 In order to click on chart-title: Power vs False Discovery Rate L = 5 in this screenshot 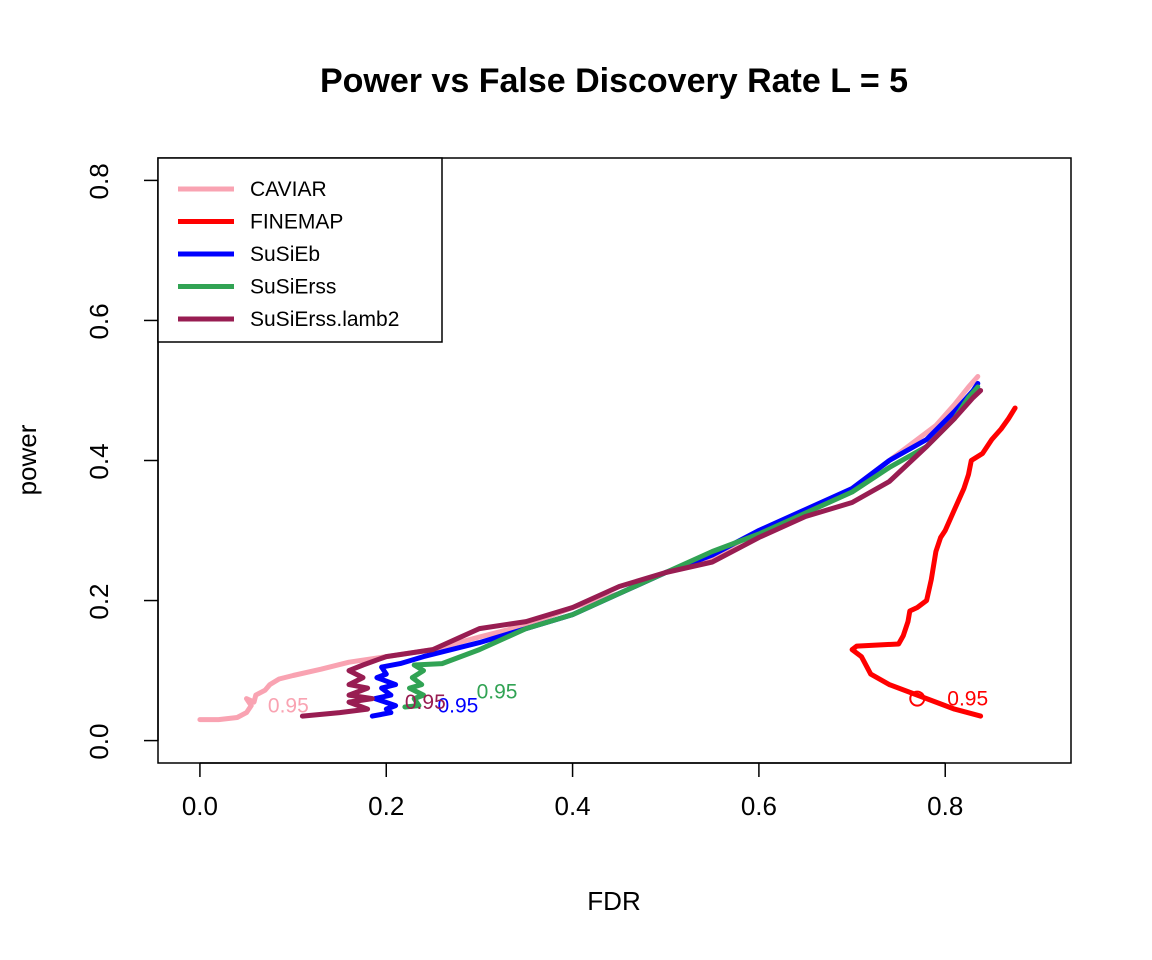, I will do `click(614, 81)`.